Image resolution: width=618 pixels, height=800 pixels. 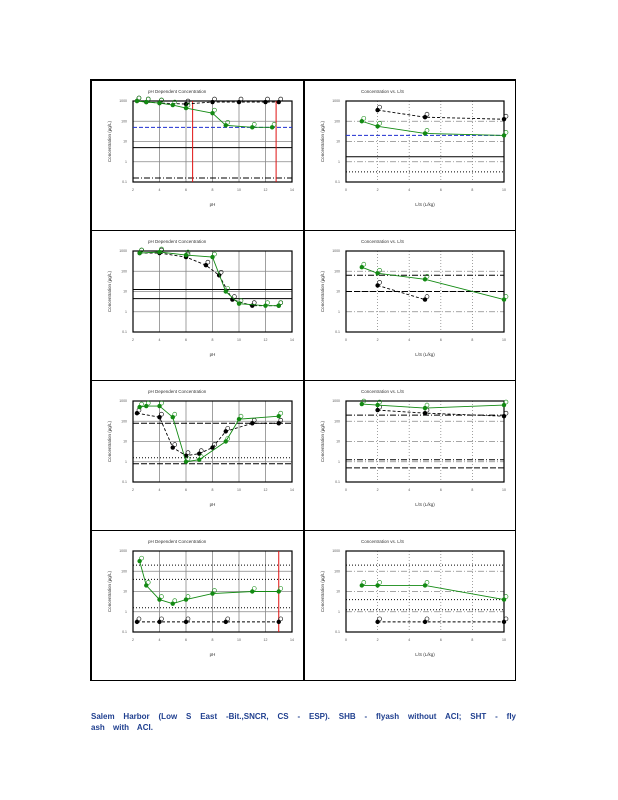 What do you see at coordinates (346, 340) in the screenshot?
I see `x-tick-label: 0` at bounding box center [346, 340].